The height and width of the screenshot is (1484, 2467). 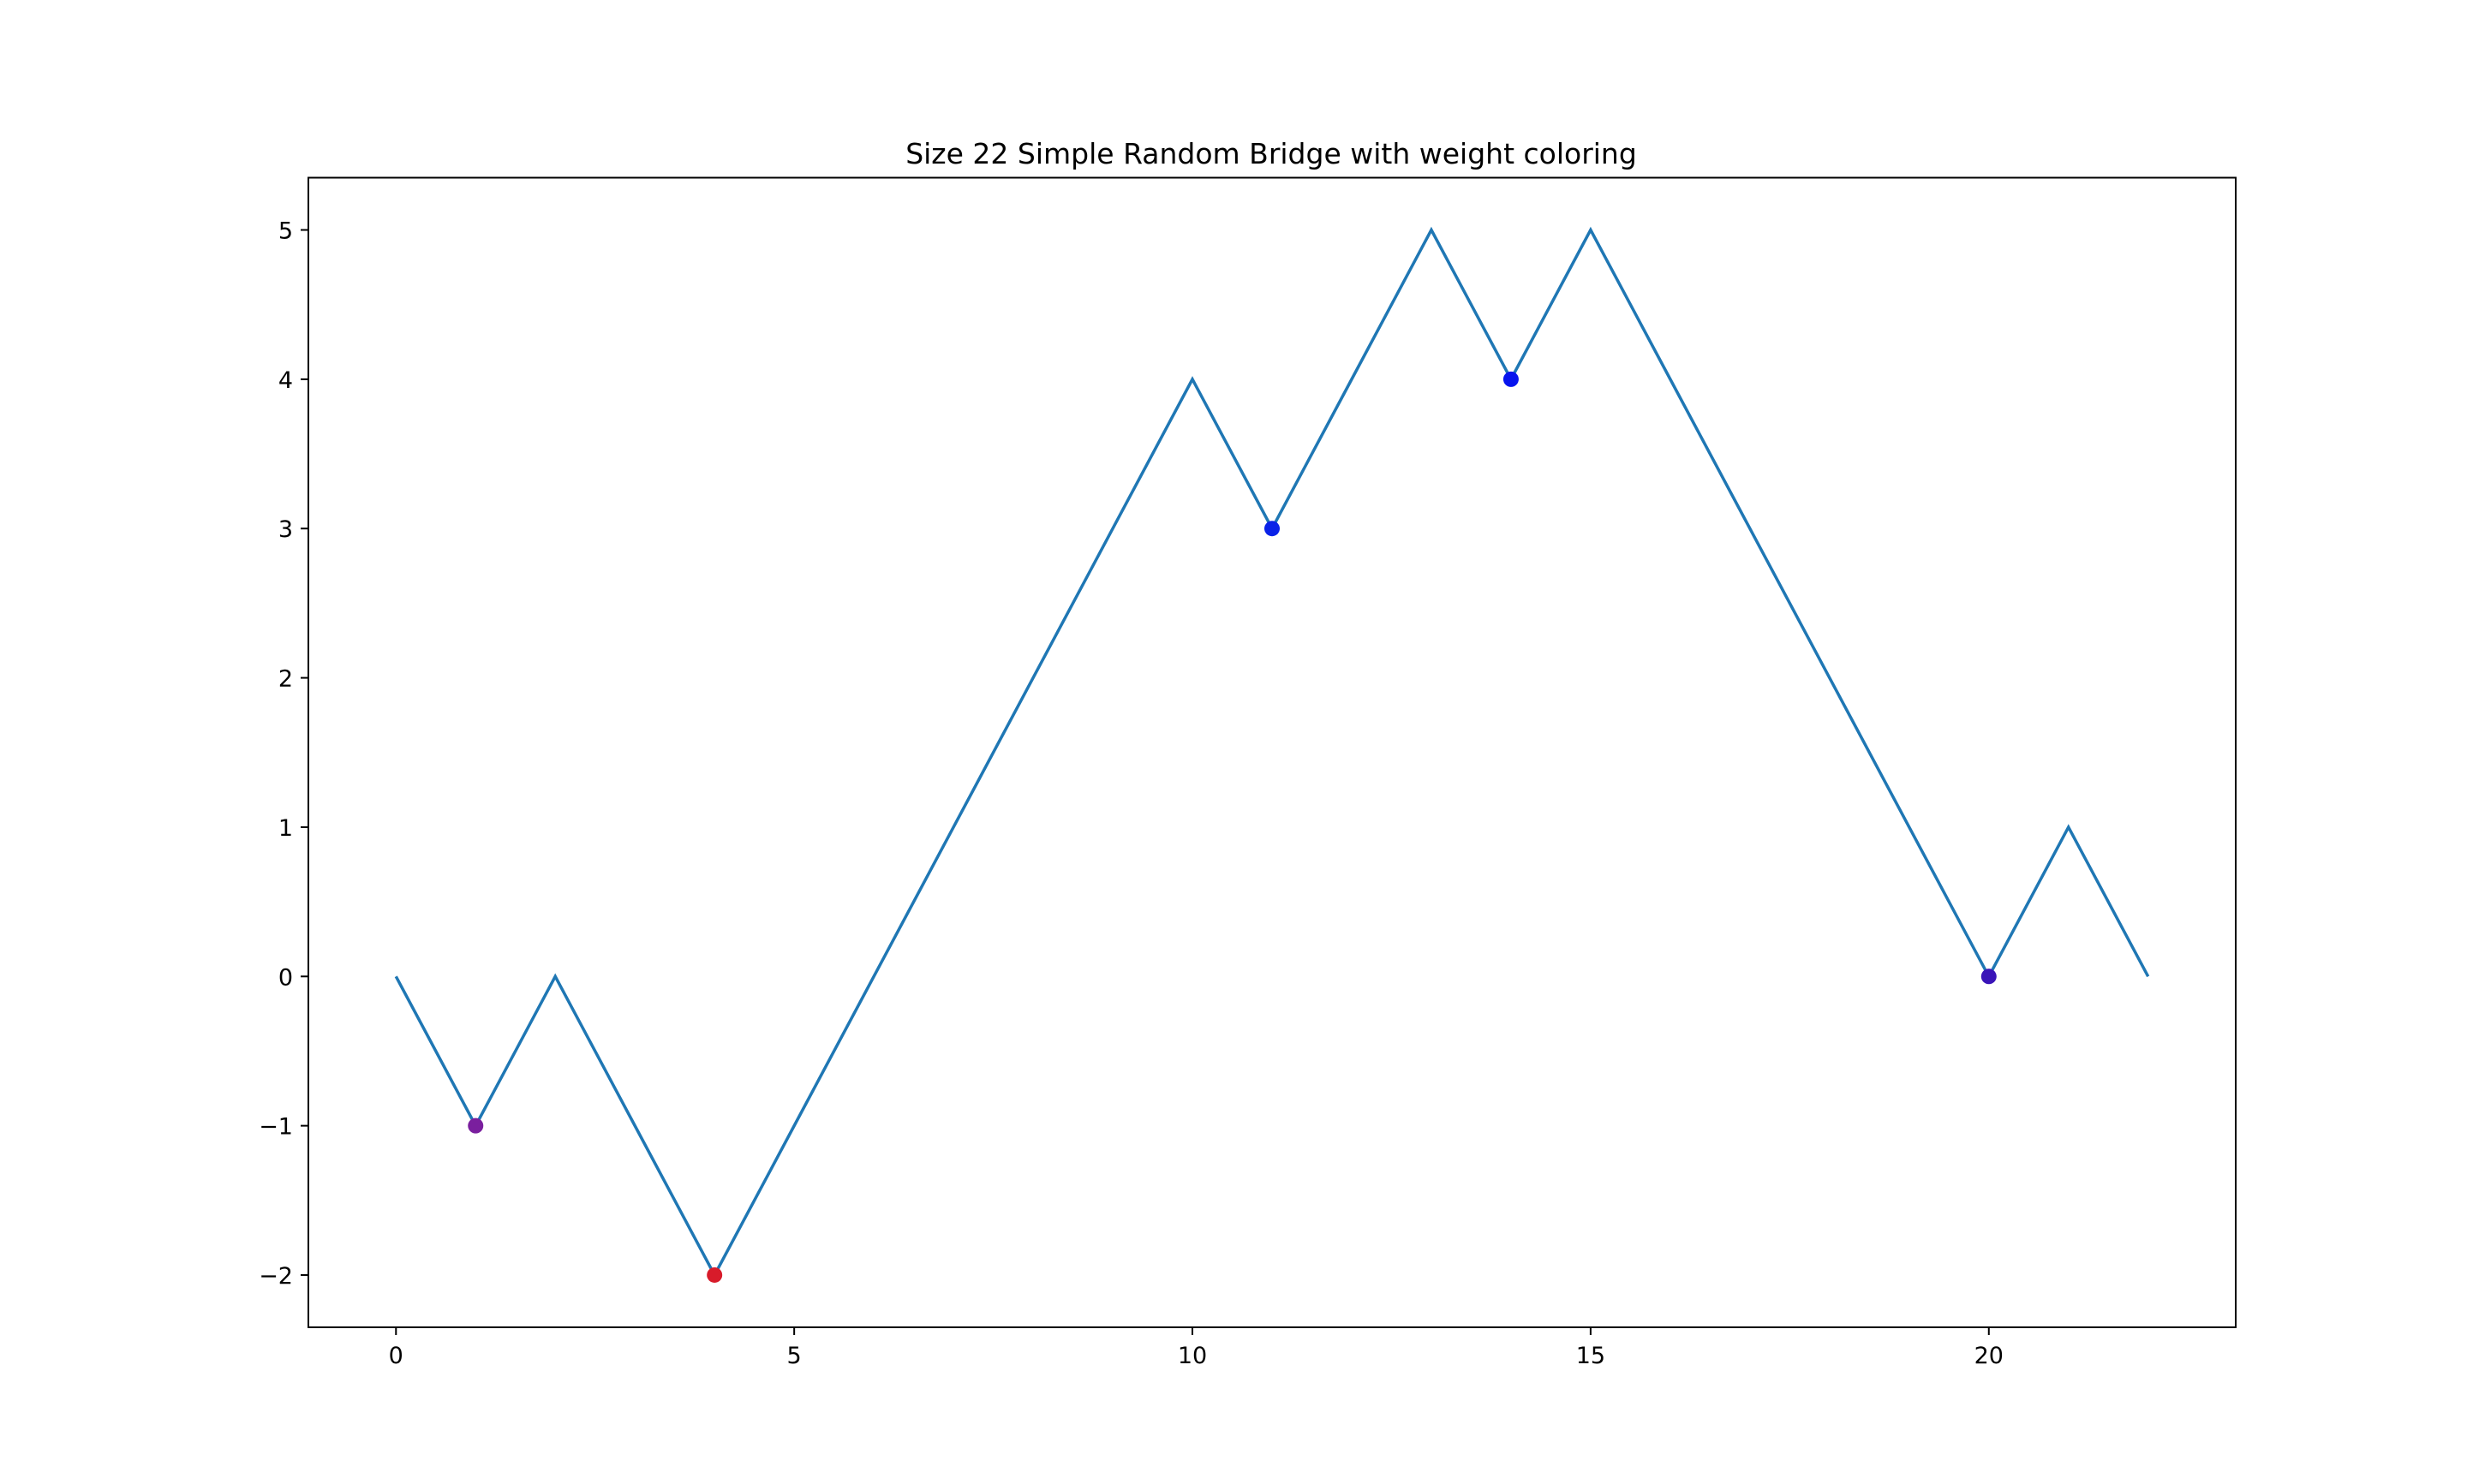 I want to click on y-tick-label: 1, so click(x=286, y=829).